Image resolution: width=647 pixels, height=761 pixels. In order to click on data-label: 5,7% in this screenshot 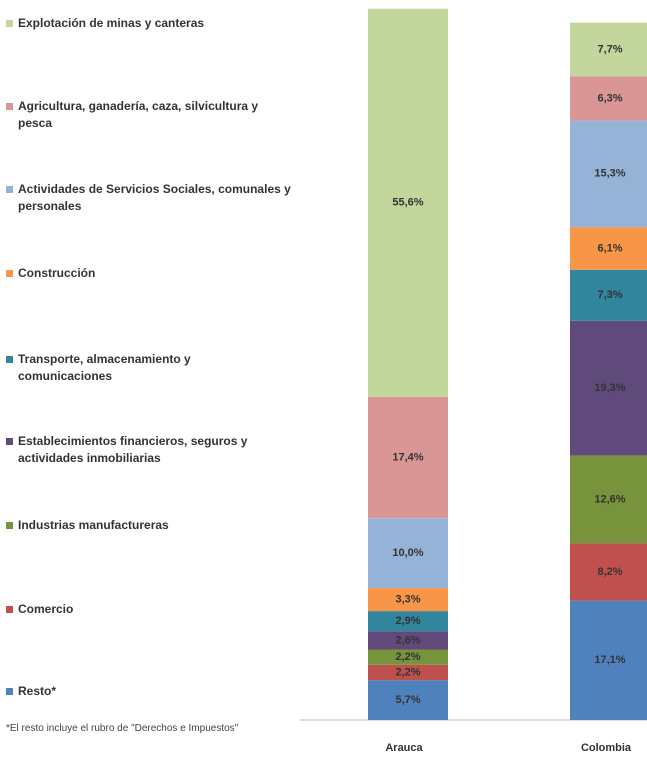, I will do `click(407, 700)`.